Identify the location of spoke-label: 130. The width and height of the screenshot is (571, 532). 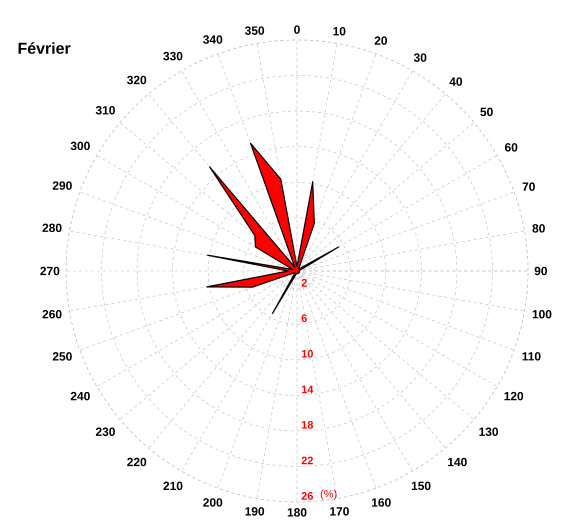
(488, 432).